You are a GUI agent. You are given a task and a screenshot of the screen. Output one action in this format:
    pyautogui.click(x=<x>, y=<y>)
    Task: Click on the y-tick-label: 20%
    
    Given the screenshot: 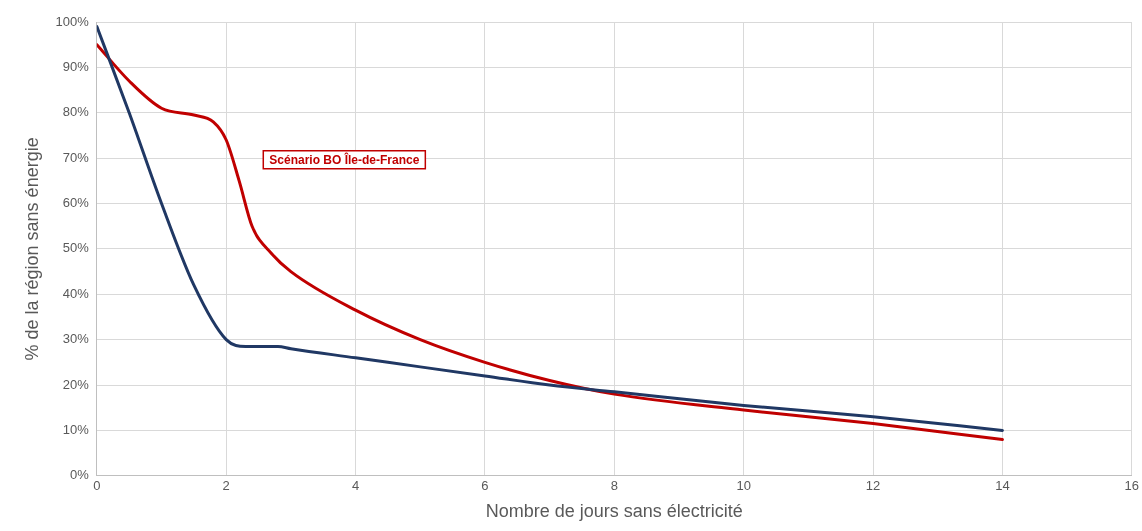 What is the action you would take?
    pyautogui.click(x=76, y=384)
    